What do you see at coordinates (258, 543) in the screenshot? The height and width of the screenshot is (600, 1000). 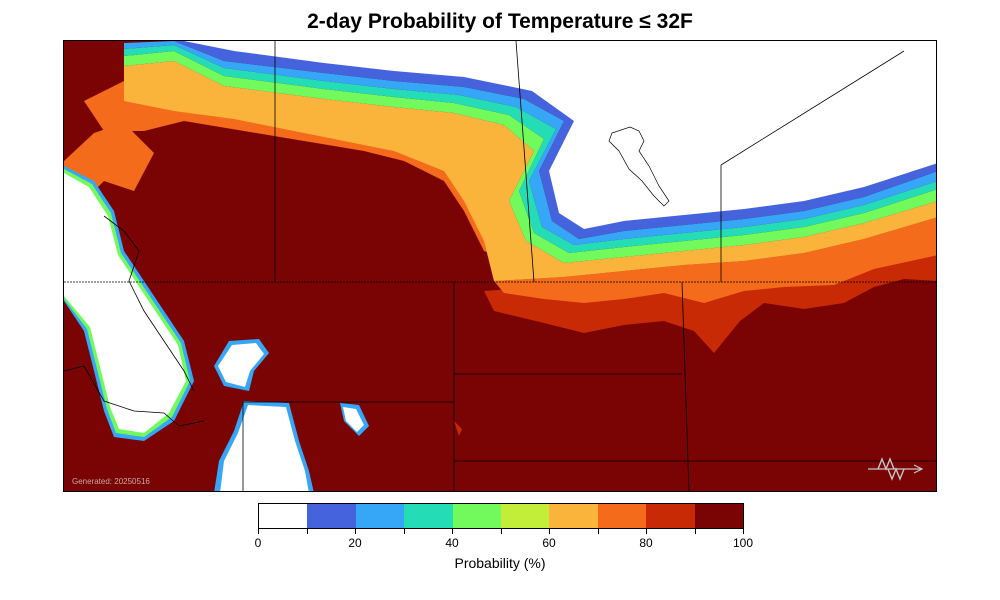 I see `colorbar-tick-label: 0` at bounding box center [258, 543].